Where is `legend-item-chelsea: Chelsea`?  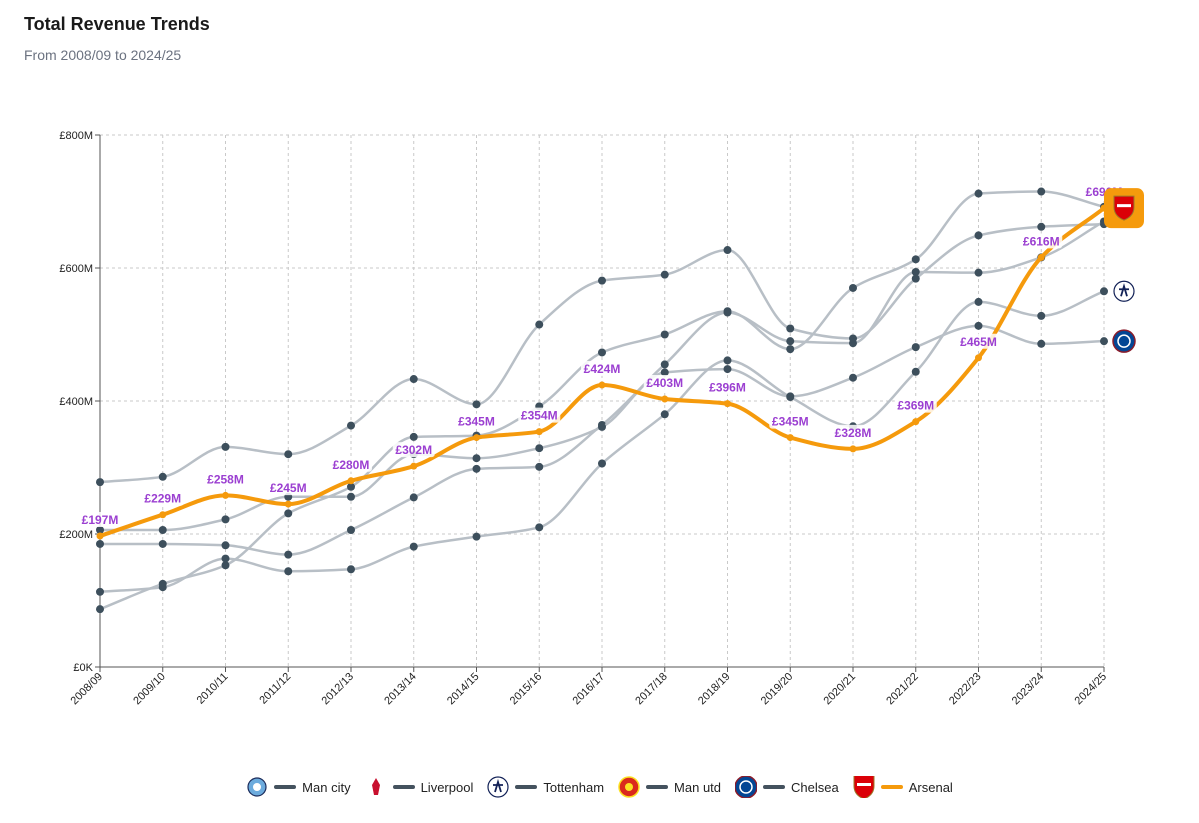 legend-item-chelsea: Chelsea is located at coordinates (787, 787).